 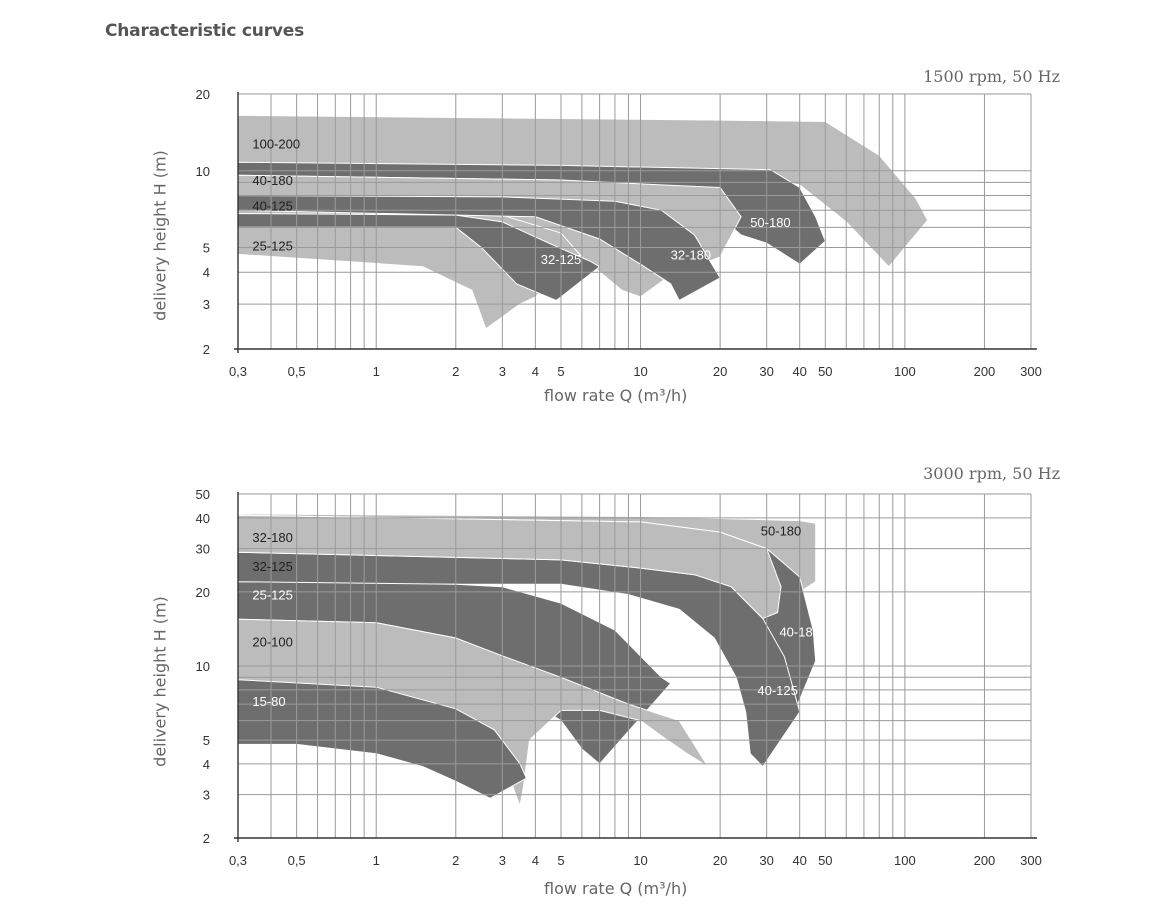 What do you see at coordinates (203, 549) in the screenshot?
I see `y-tick-label: 30` at bounding box center [203, 549].